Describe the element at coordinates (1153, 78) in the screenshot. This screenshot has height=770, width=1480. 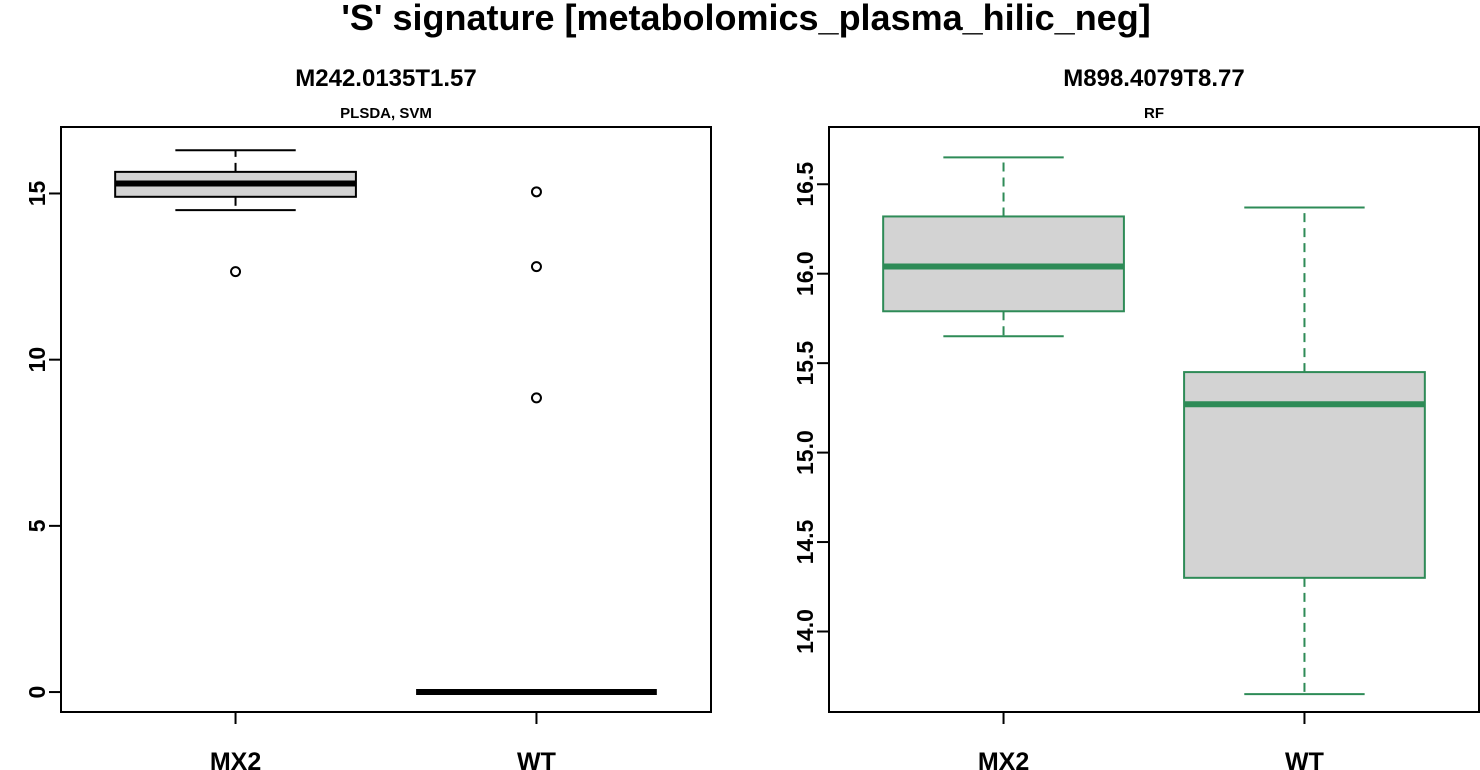
I see `panel-2-title: M898.4079T8.77` at that location.